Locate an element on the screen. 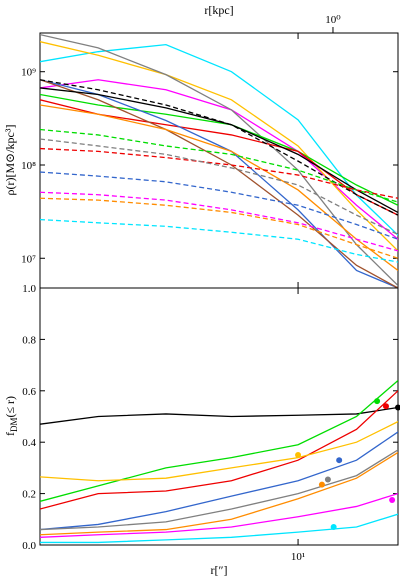 This screenshot has width=400, height=580. y-label-sub: DM is located at coordinates (14, 425).